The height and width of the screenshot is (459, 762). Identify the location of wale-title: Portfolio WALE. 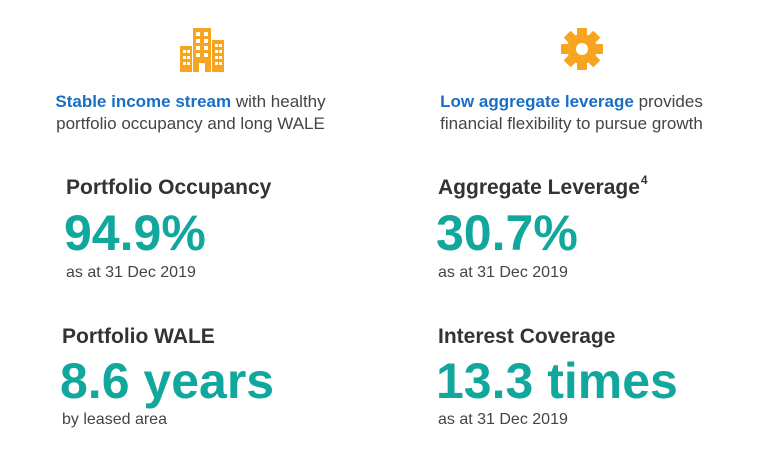
(138, 336).